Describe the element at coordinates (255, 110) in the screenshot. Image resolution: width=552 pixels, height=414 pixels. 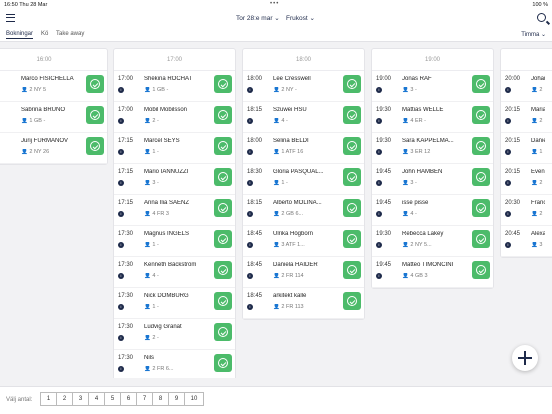
I see `booking-time: 18:15` at that location.